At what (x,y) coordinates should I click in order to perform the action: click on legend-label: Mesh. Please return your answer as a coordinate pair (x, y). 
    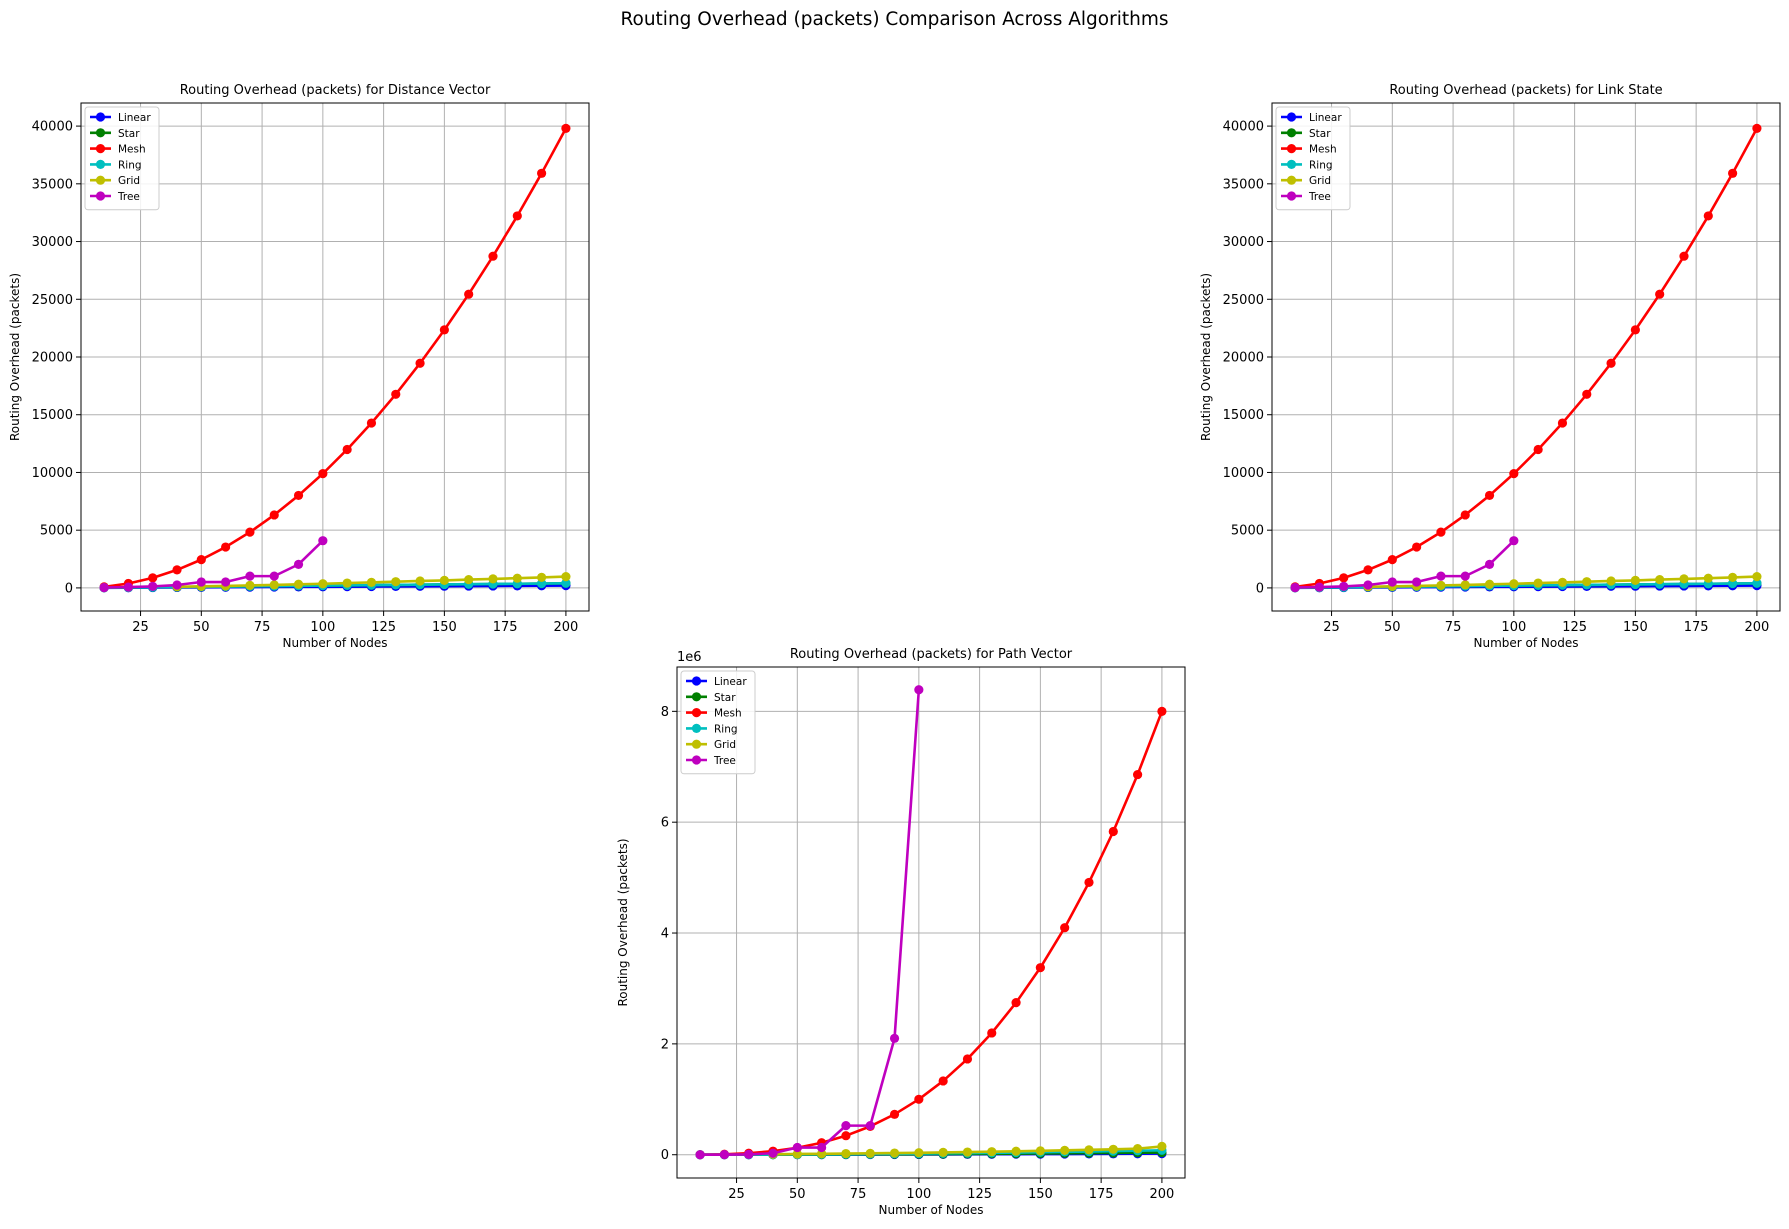
    Looking at the image, I should click on (1323, 150).